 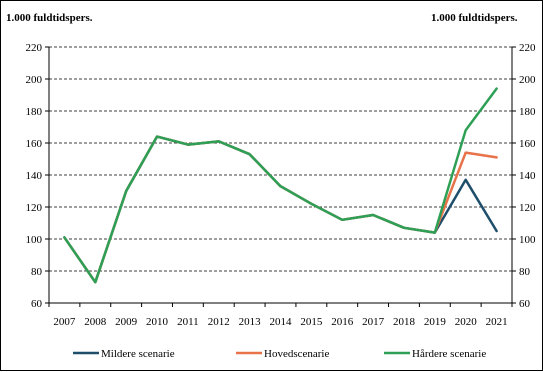 I want to click on y-tick-label-left: 140, so click(x=34, y=176).